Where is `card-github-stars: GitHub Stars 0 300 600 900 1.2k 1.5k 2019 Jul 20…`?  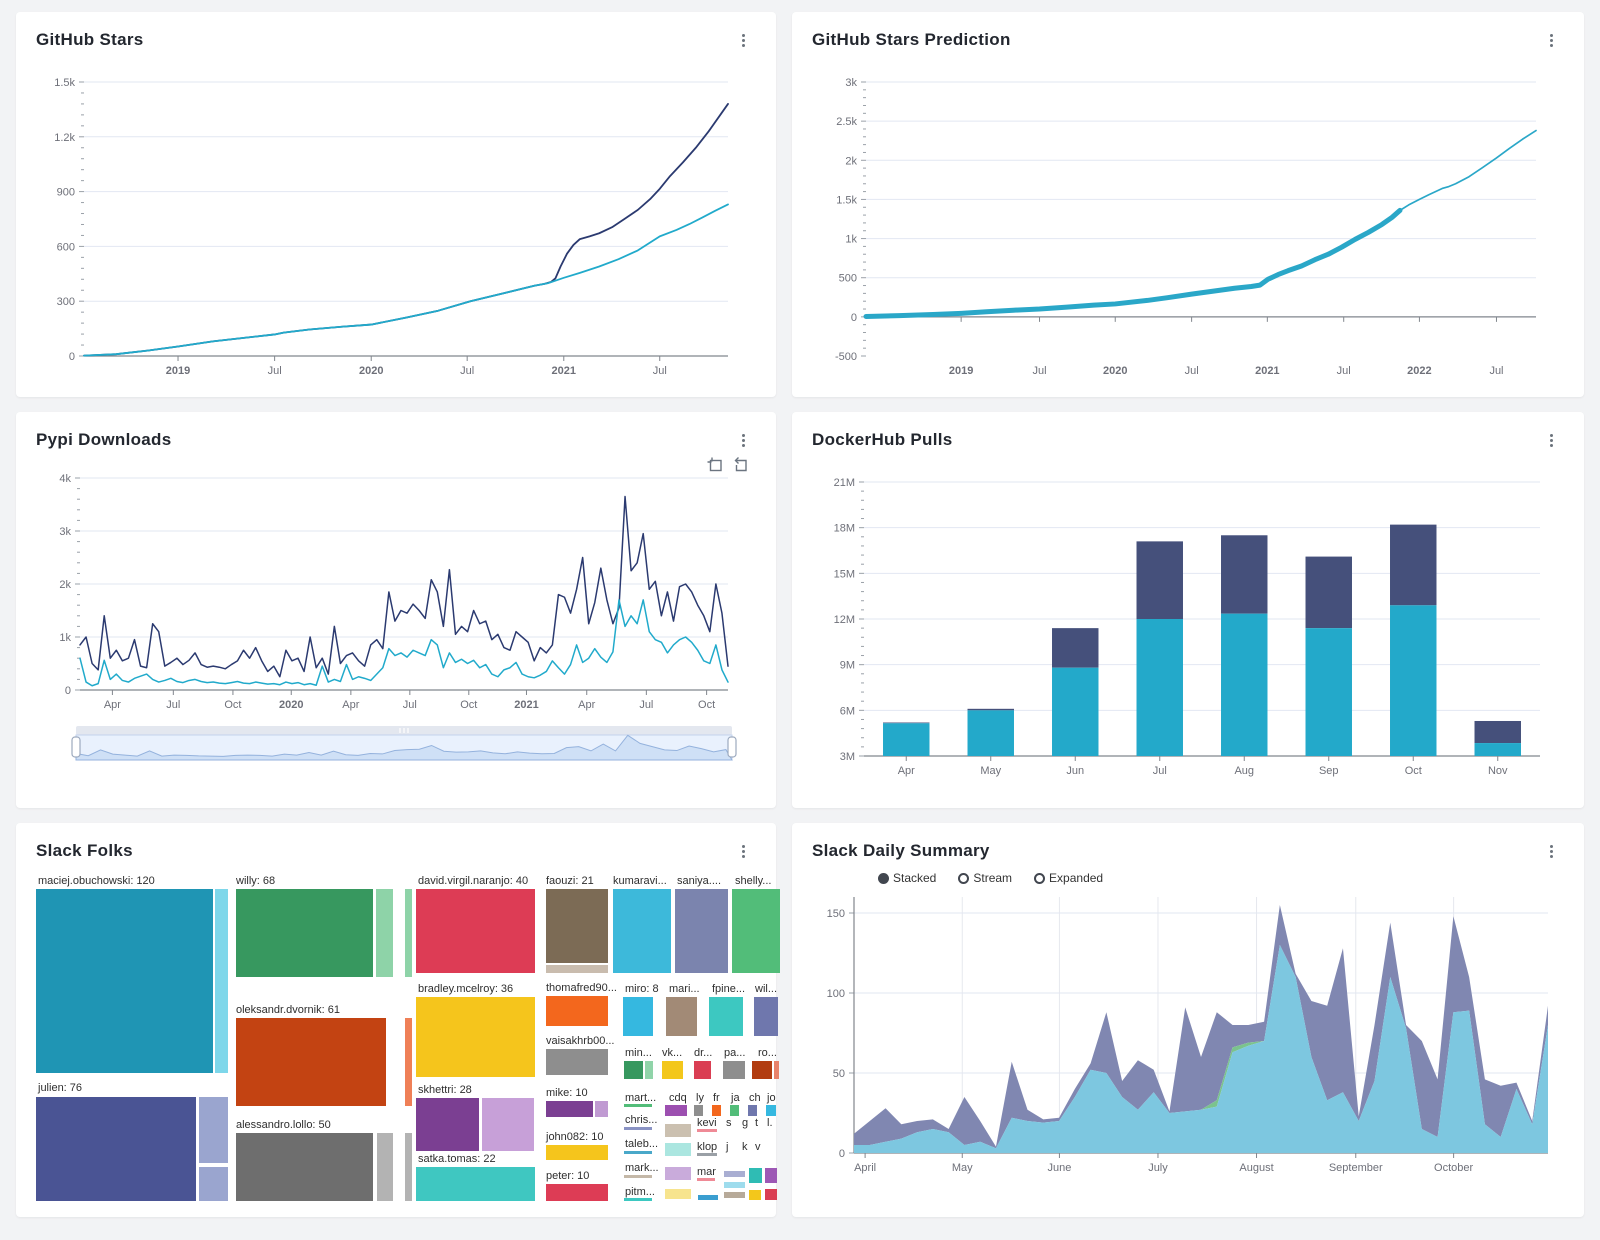
card-github-stars: GitHub Stars 0 300 600 900 1.2k 1.5k 2019 Jul 20… is located at coordinates (396, 204).